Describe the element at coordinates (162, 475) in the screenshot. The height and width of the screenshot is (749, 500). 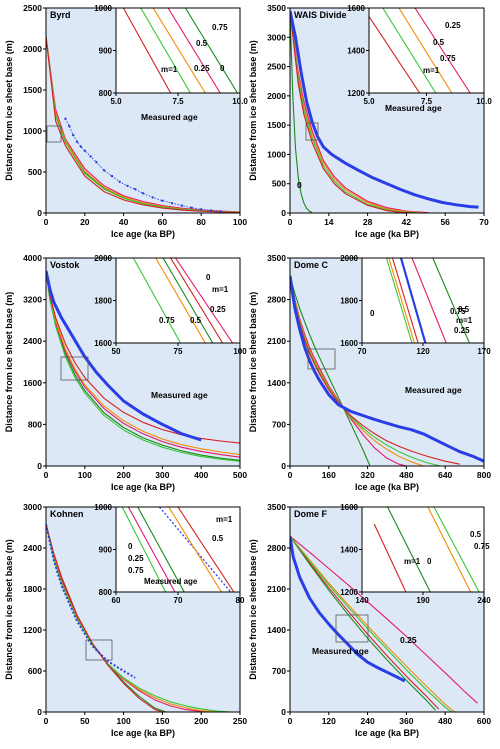
I see `x-tick-label: 300` at that location.